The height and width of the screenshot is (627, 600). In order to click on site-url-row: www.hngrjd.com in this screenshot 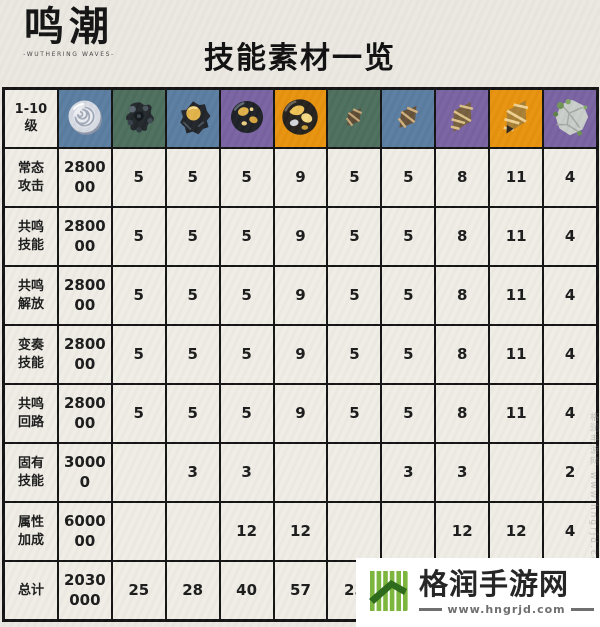, I will do `click(507, 609)`.